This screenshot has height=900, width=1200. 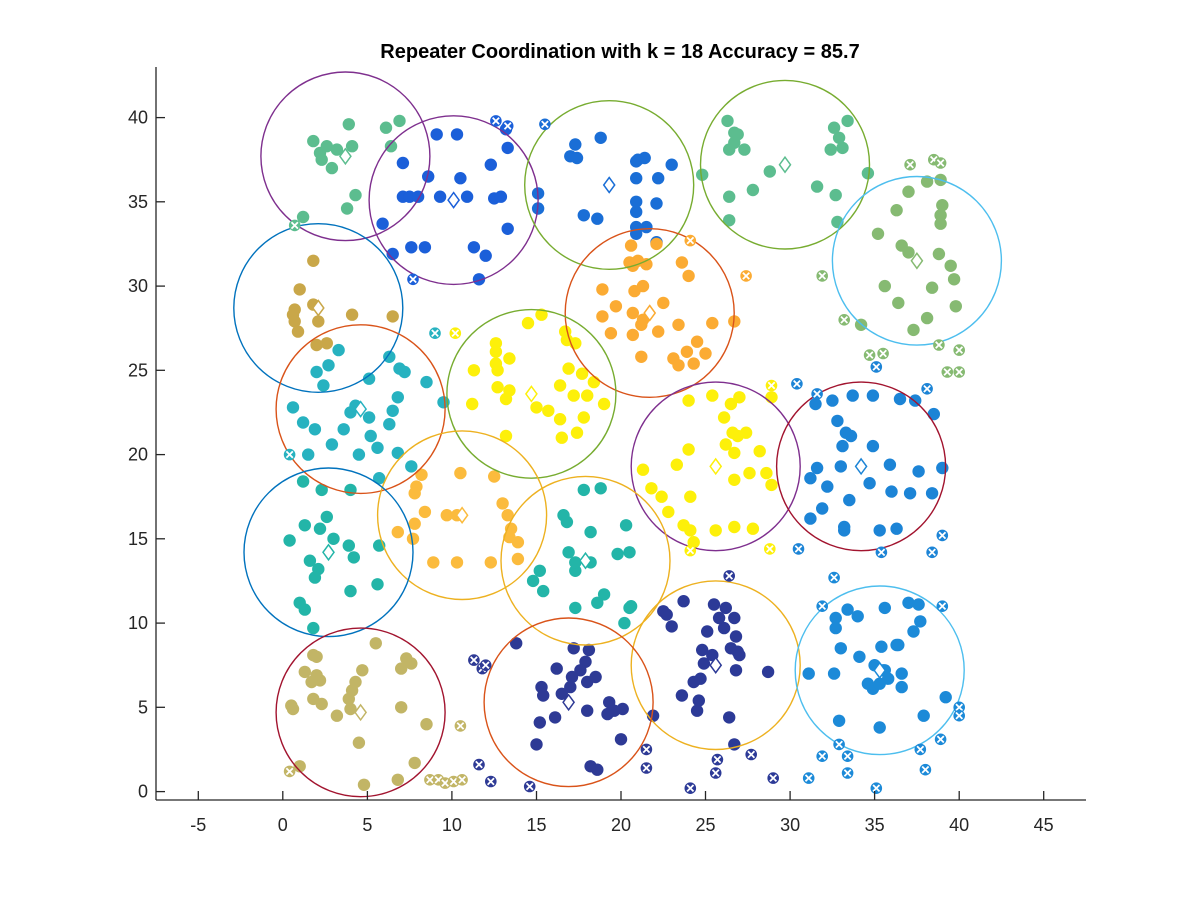 What do you see at coordinates (138, 202) in the screenshot?
I see `y-tick-label-35: 35` at bounding box center [138, 202].